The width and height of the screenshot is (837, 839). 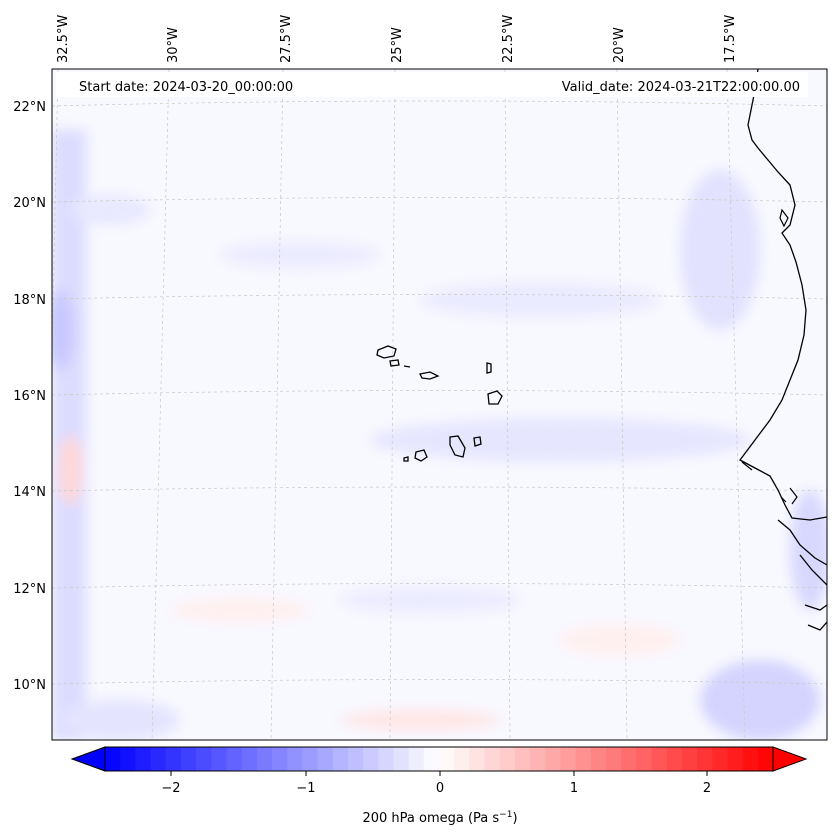 What do you see at coordinates (574, 788) in the screenshot?
I see `cbar-label-1: 1` at bounding box center [574, 788].